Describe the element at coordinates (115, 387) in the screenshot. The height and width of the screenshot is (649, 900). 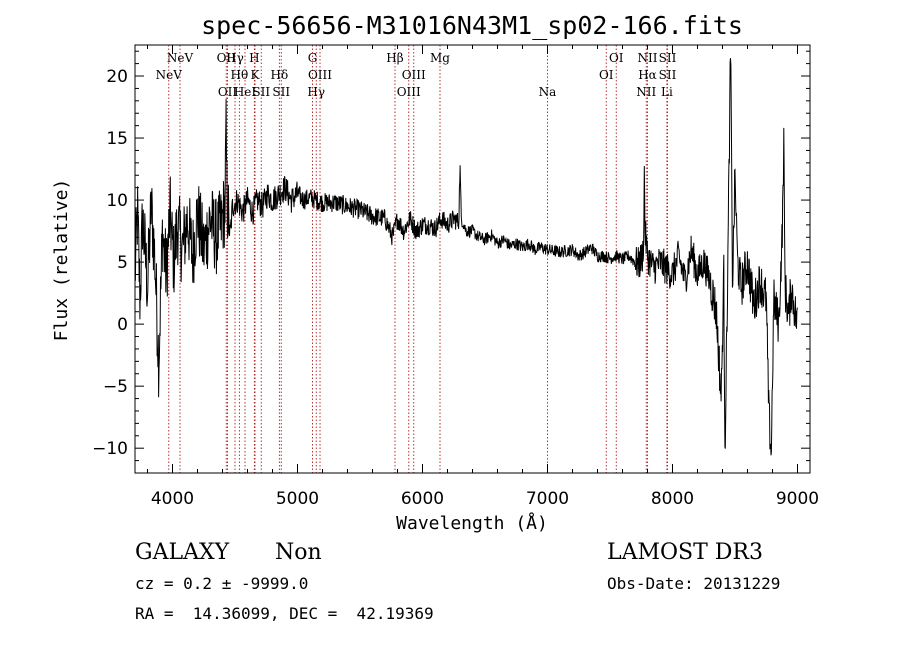
I see `y-tick-label: −5` at that location.